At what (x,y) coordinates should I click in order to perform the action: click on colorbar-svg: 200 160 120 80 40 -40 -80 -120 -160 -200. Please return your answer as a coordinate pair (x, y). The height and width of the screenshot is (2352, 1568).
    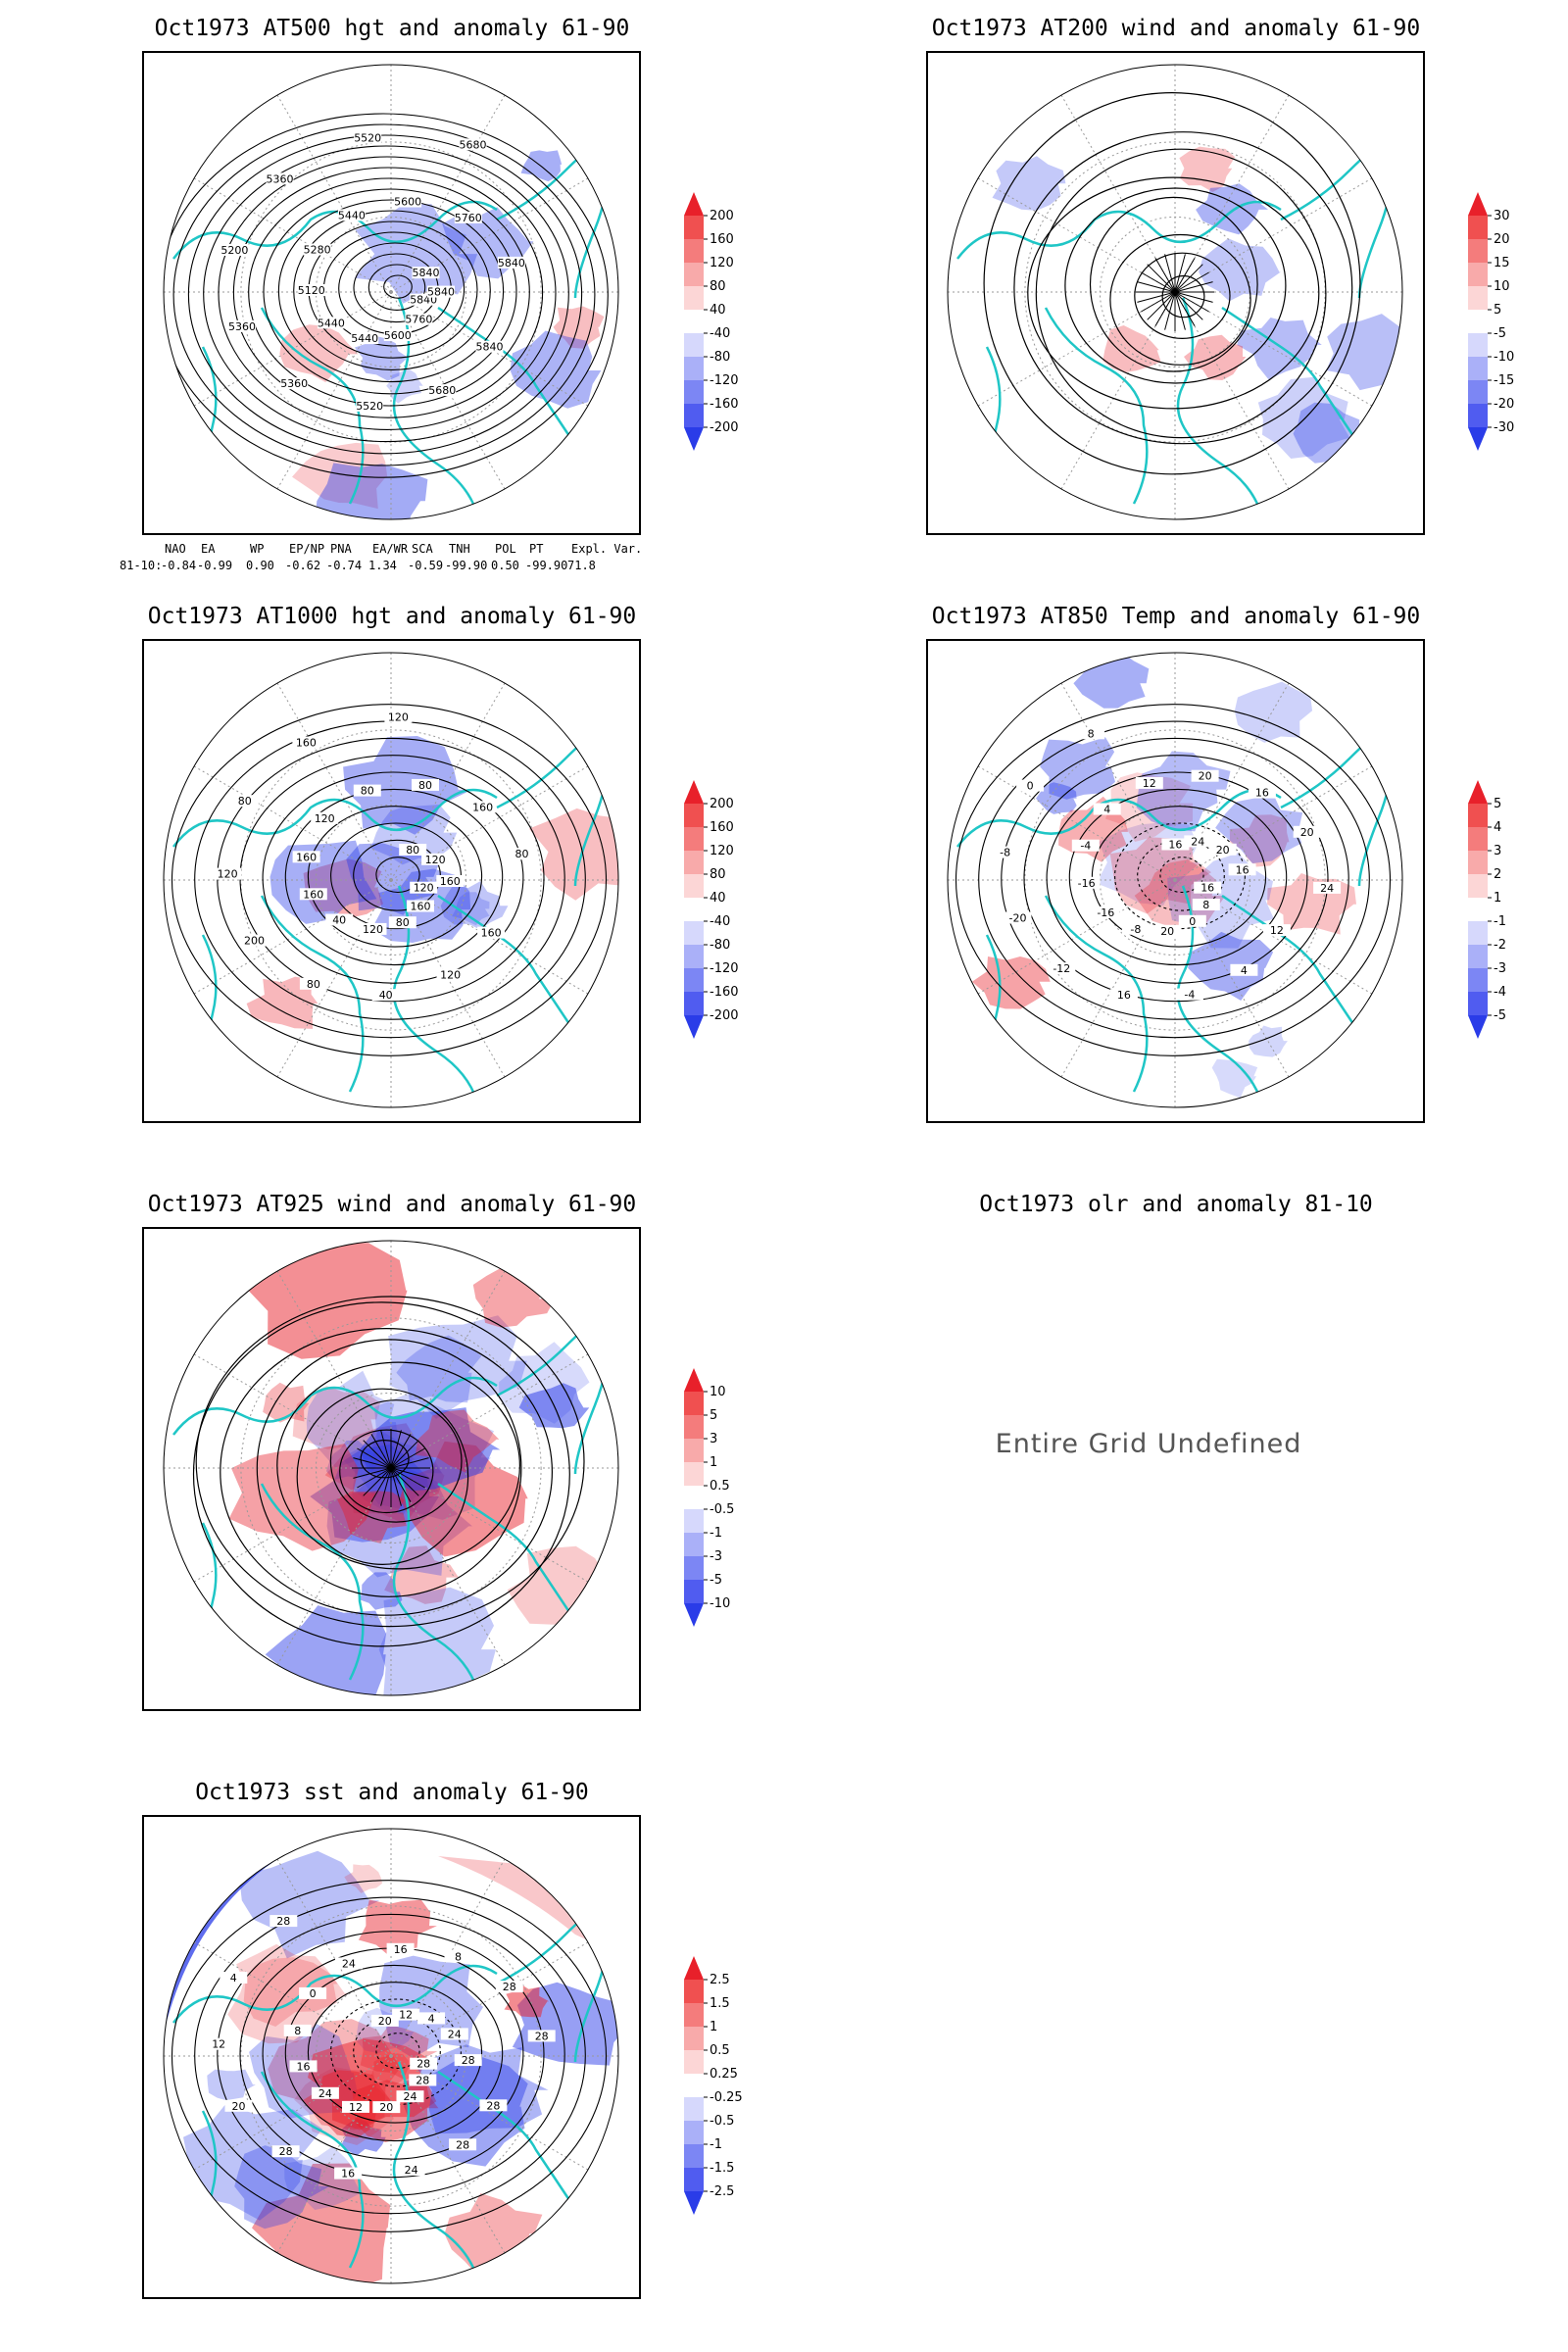
    Looking at the image, I should click on (711, 321).